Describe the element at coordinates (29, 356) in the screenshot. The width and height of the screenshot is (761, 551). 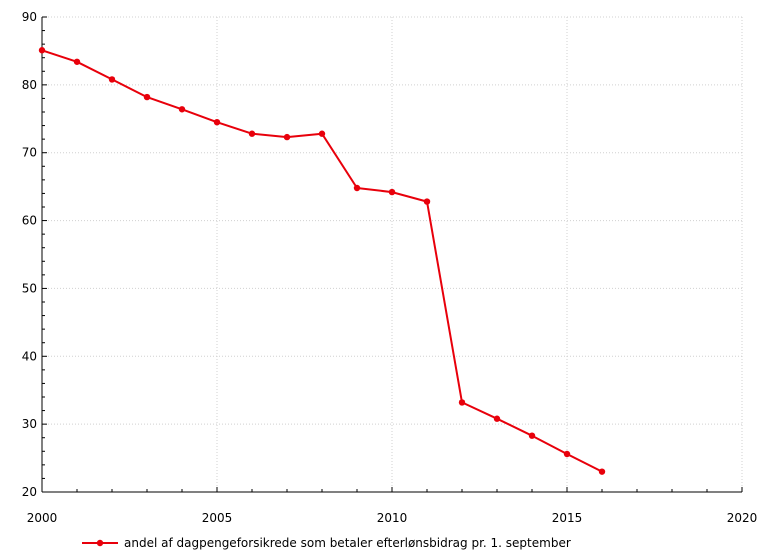
I see `y-tick-label: 40` at that location.